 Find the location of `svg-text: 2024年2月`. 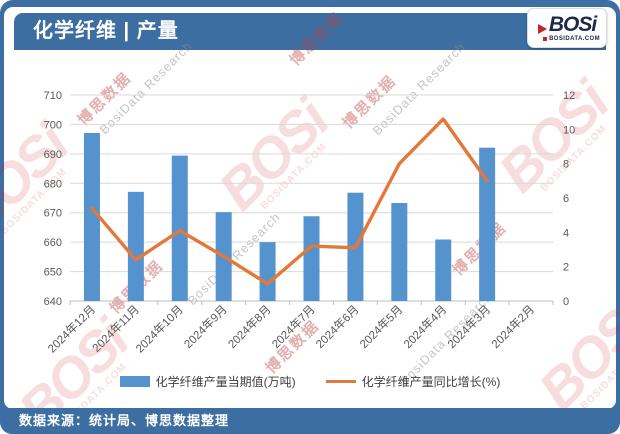

svg-text: 2024年2月 is located at coordinates (512, 326).